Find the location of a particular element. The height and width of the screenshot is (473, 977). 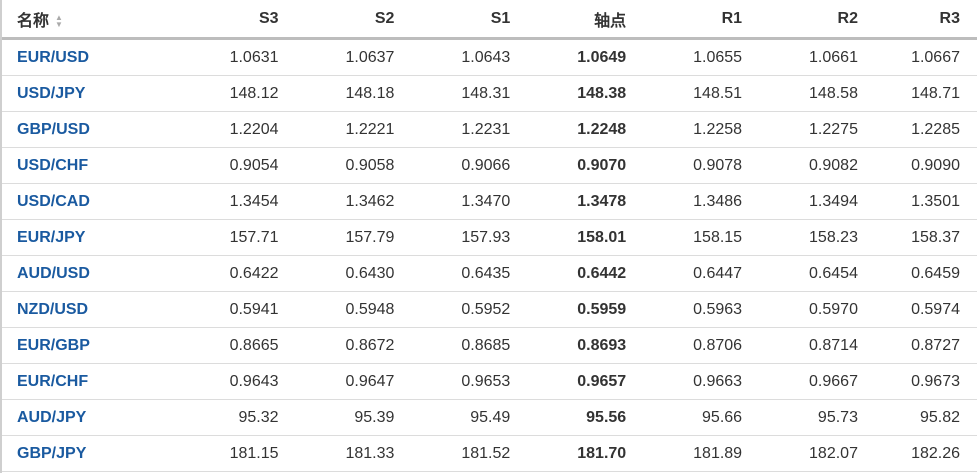

level-value: 148.51 is located at coordinates (684, 93).